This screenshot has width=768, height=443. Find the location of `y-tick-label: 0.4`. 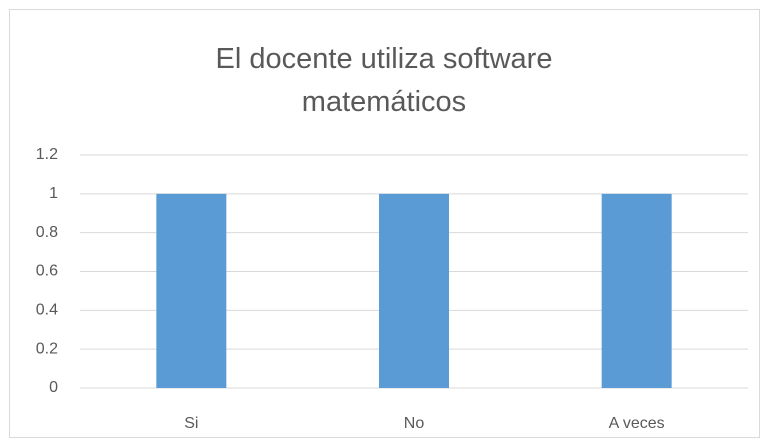

y-tick-label: 0.4 is located at coordinates (47, 310).